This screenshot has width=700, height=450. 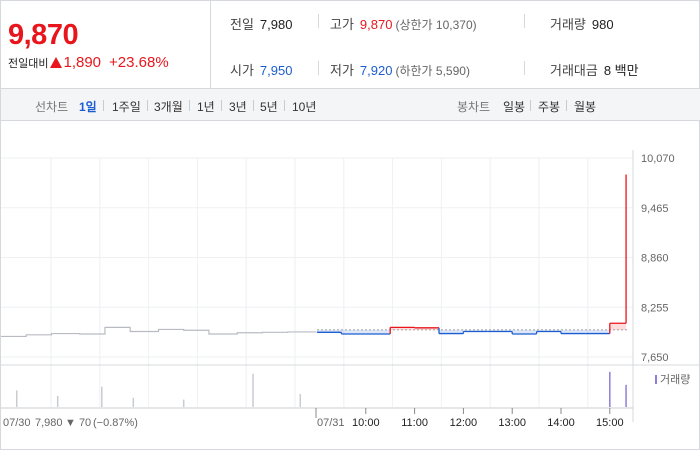 I want to click on y-tick-label: 7,650, so click(x=655, y=358).